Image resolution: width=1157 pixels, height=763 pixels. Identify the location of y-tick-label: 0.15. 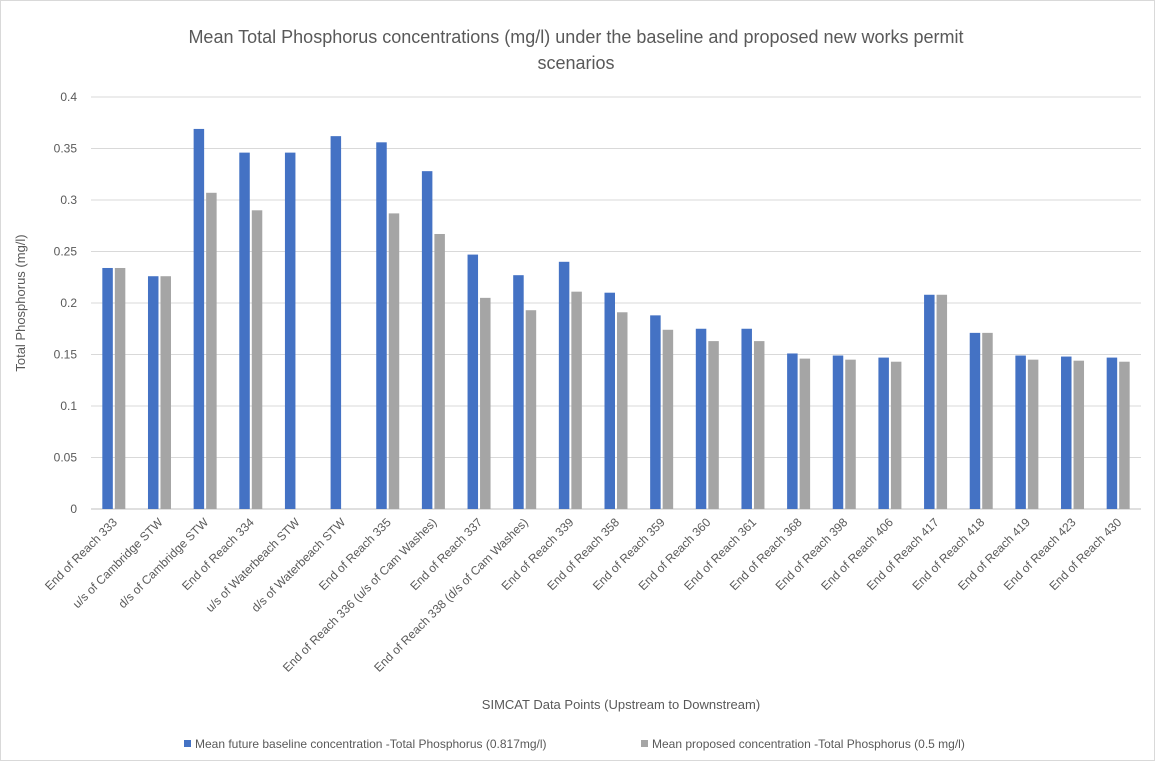
(66, 355).